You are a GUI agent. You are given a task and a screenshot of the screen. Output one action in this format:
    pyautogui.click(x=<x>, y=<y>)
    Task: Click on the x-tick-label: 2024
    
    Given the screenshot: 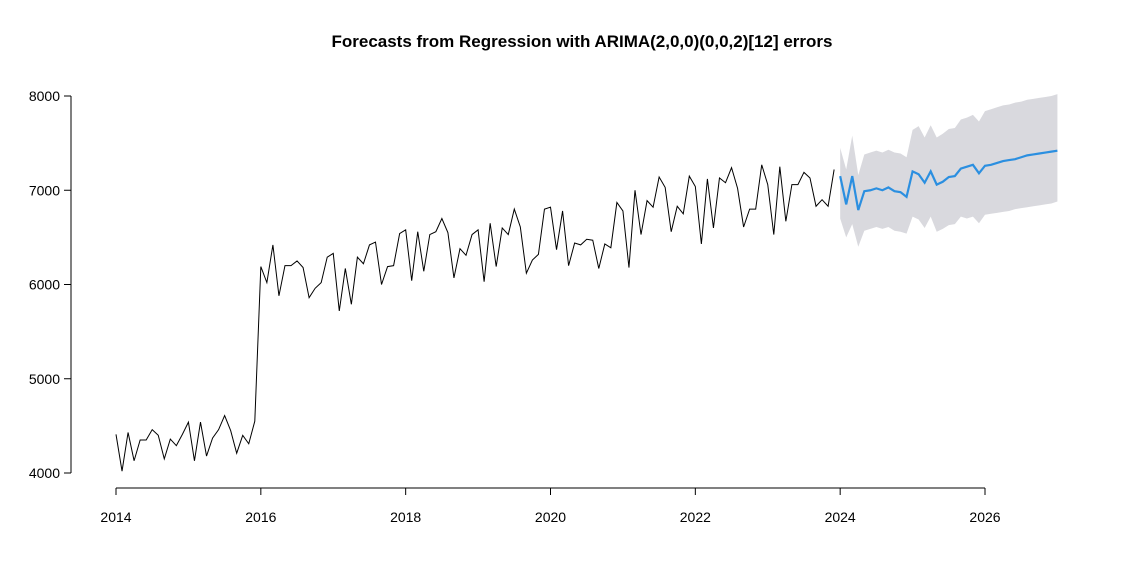 What is the action you would take?
    pyautogui.click(x=840, y=517)
    